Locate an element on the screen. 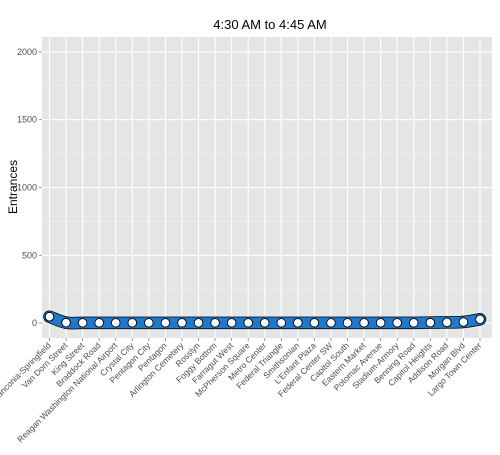 The width and height of the screenshot is (500, 455). y-tick-label: 1000 is located at coordinates (27, 188).